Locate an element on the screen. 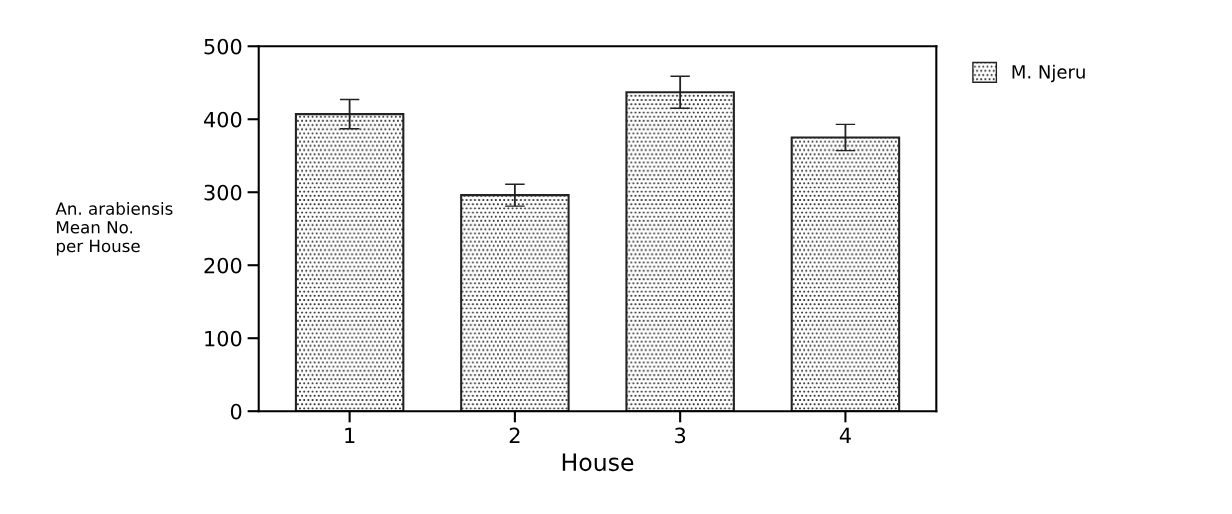  y-tick-label: 200 is located at coordinates (223, 265).